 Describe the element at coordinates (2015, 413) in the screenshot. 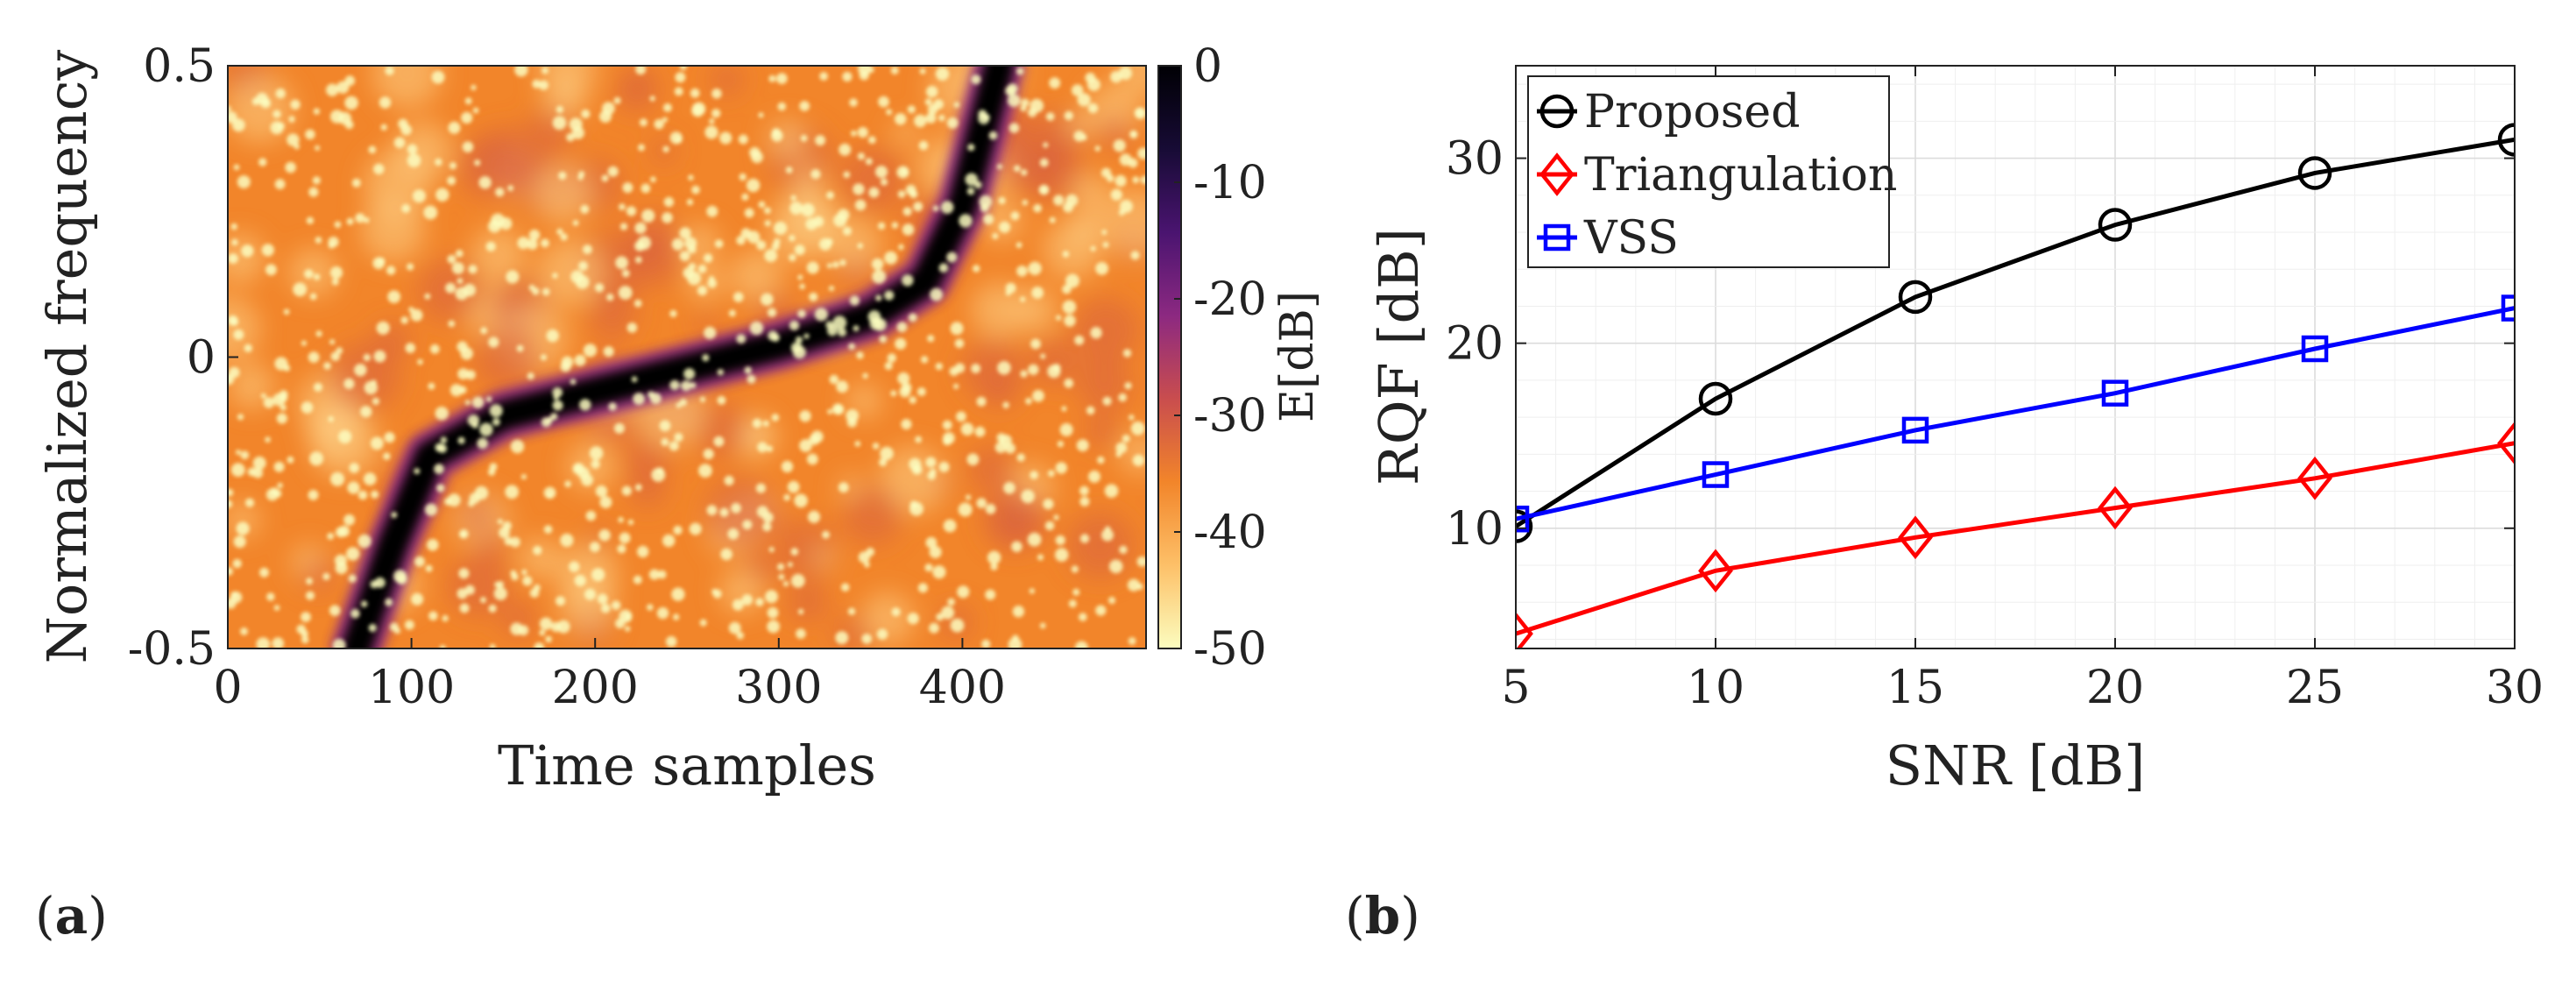

I see `series-line-vss` at that location.